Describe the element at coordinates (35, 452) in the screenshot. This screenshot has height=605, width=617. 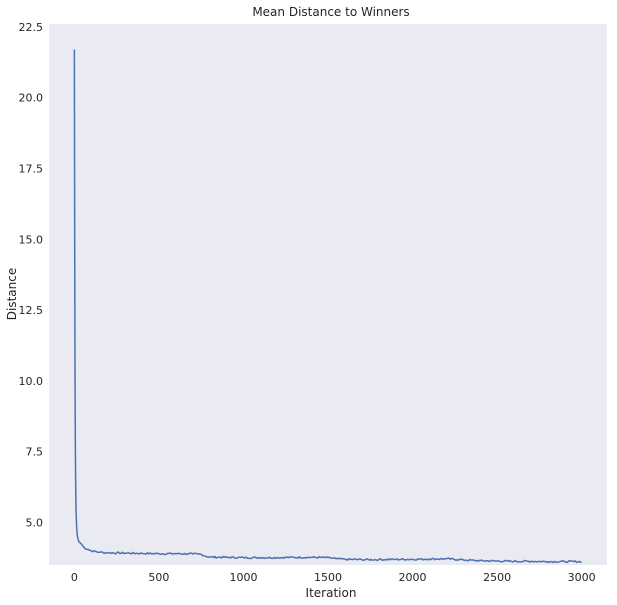
I see `y-tick-label: 7.5` at that location.